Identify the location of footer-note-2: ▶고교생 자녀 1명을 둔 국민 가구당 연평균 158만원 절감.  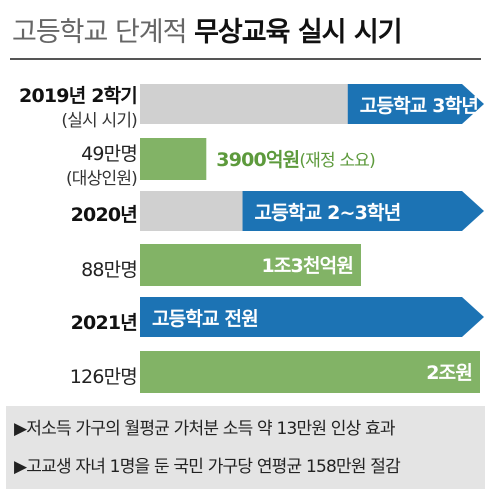
(207, 467).